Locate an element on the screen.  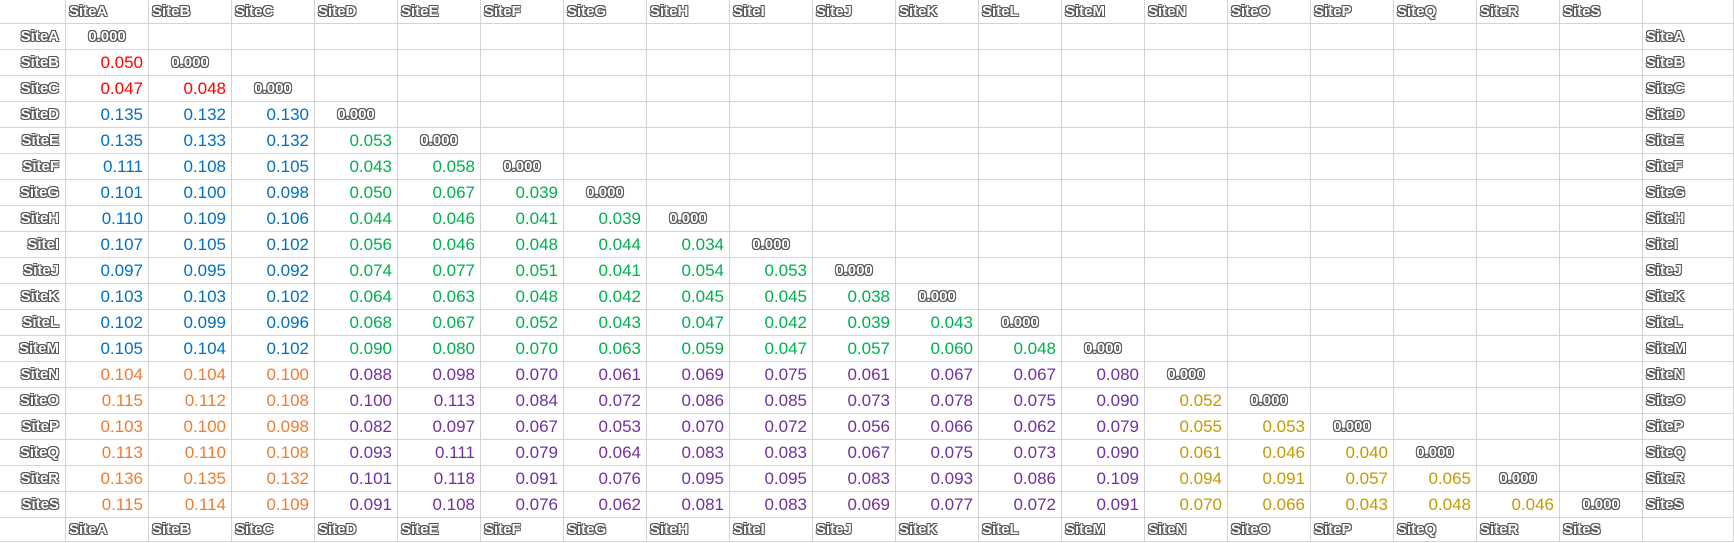
row-header-right: SiteB is located at coordinates (1688, 63).